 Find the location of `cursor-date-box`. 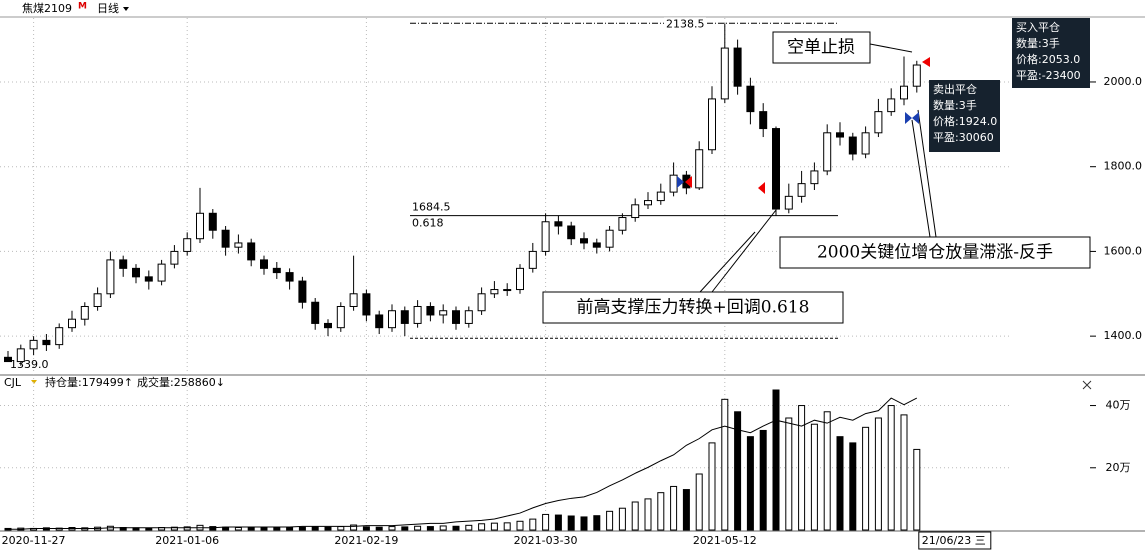

cursor-date-box is located at coordinates (955, 540).